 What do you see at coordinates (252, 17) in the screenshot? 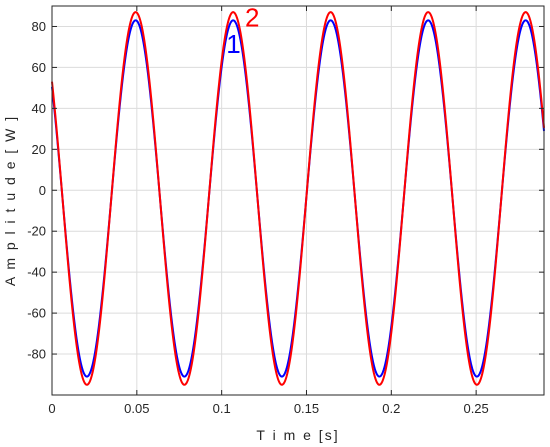
I see `series-annotation-2: 2` at bounding box center [252, 17].